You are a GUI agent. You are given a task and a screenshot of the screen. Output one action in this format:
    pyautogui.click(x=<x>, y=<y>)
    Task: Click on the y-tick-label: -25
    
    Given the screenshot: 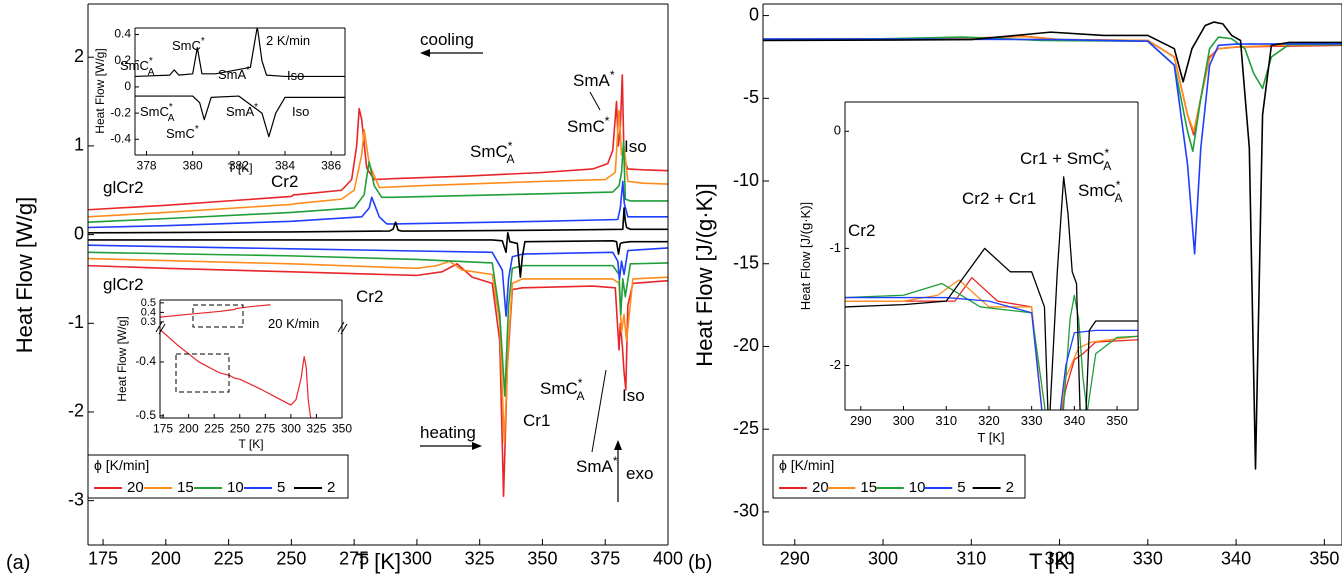 What is the action you would take?
    pyautogui.click(x=746, y=428)
    